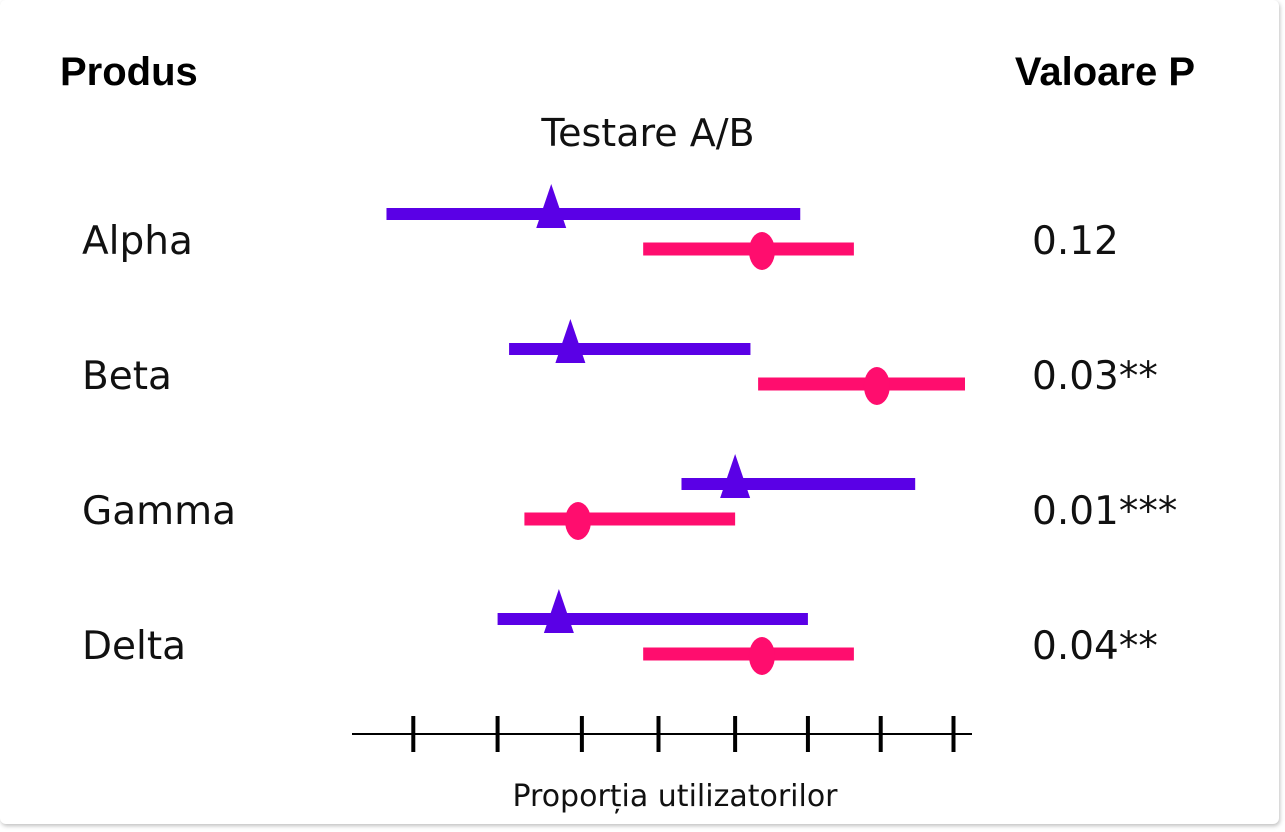 This screenshot has width=1285, height=832. I want to click on right-header: Valoare P, so click(1105, 72).